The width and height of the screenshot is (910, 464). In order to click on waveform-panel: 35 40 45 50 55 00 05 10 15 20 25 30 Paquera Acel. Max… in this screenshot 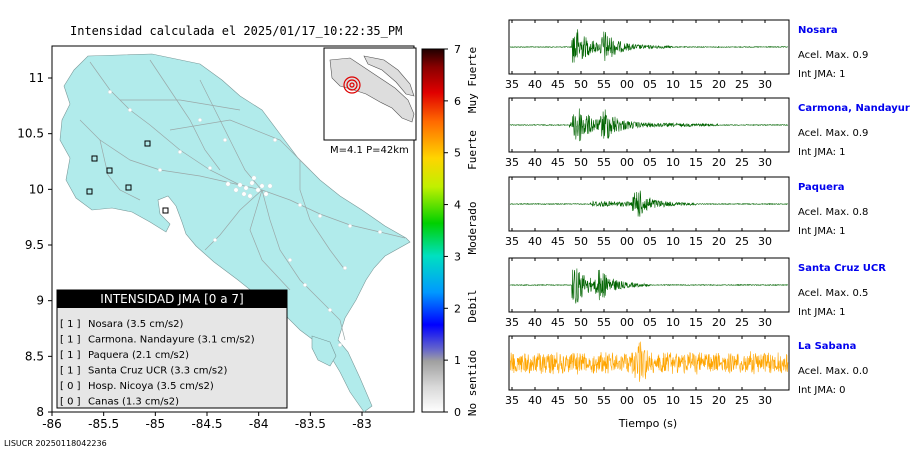, I will do `click(686, 212)`.